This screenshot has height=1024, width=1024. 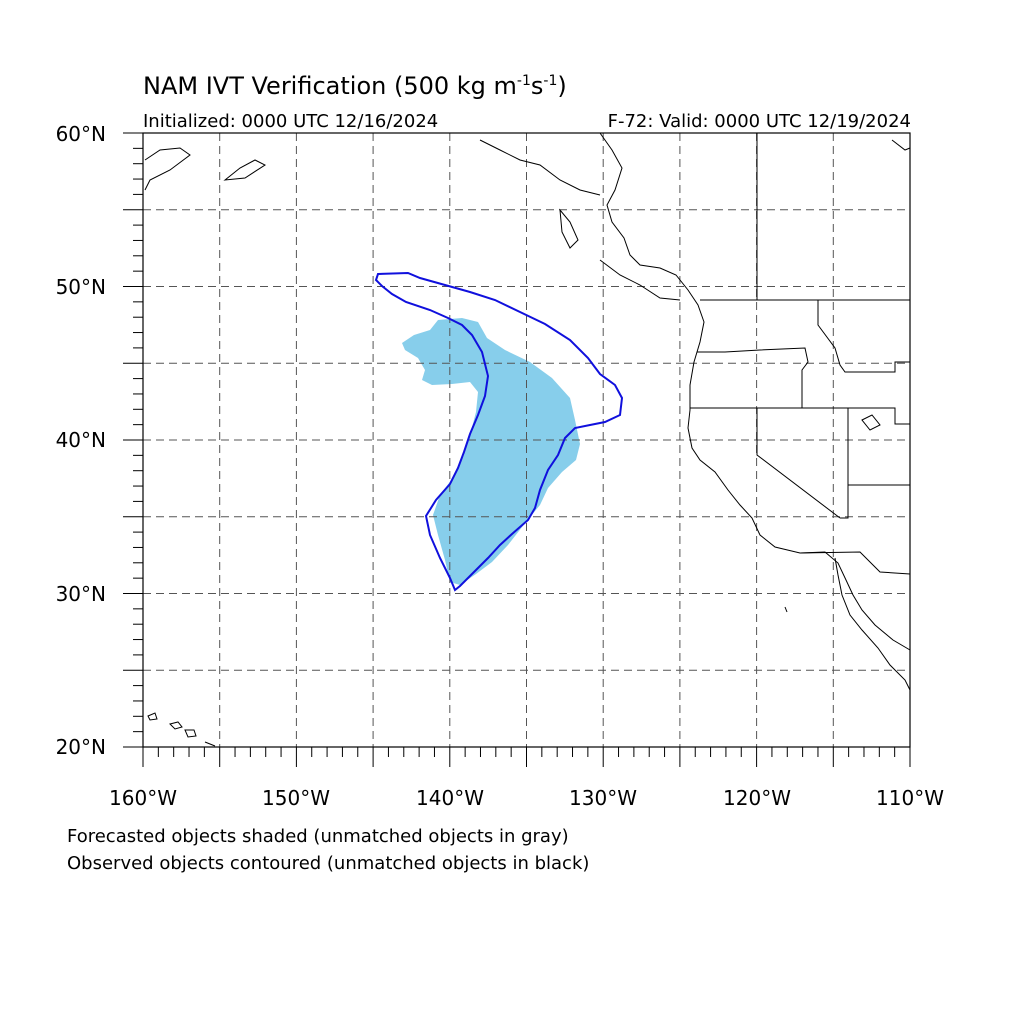 I want to click on valid-time-label: F-72: Valid: 0000 UTC 12/19/2024, so click(x=759, y=121).